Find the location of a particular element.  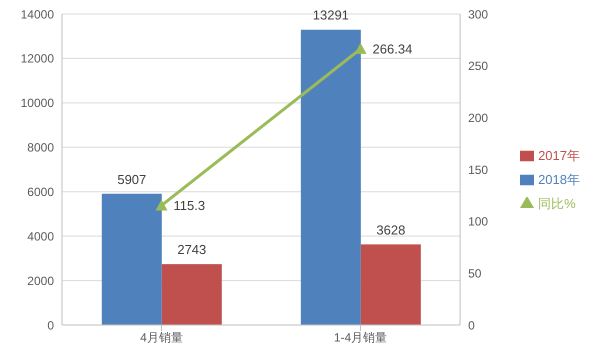

y-tick-label: 4000 is located at coordinates (40, 236).